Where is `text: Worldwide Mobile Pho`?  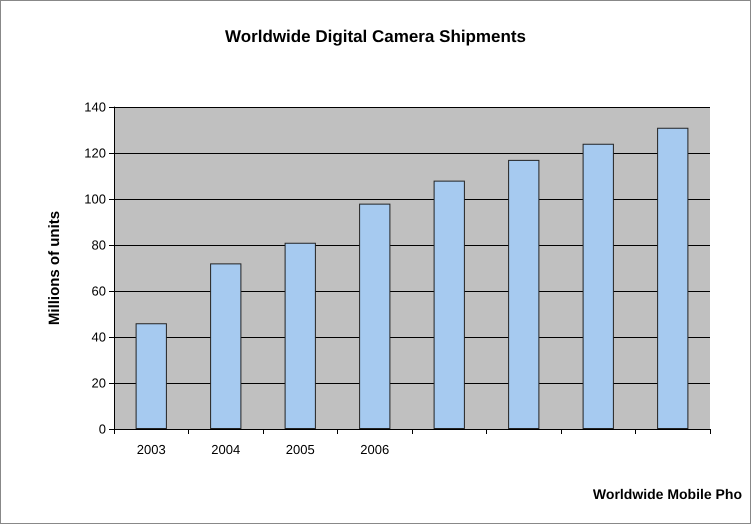
text: Worldwide Mobile Pho is located at coordinates (667, 494).